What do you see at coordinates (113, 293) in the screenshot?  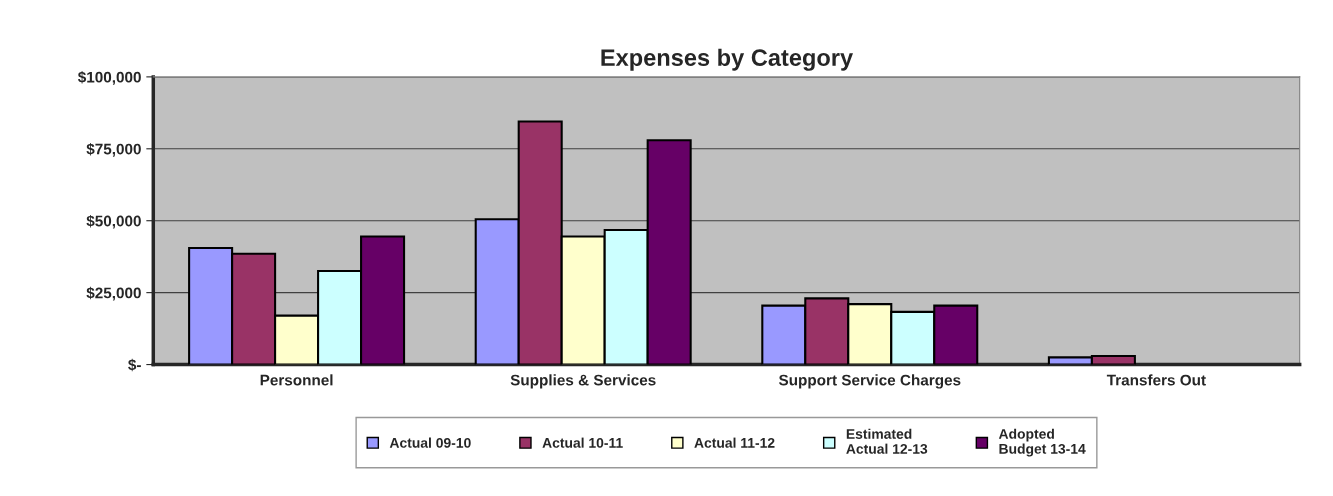 I see `y-tick-label: $25,000` at bounding box center [113, 293].